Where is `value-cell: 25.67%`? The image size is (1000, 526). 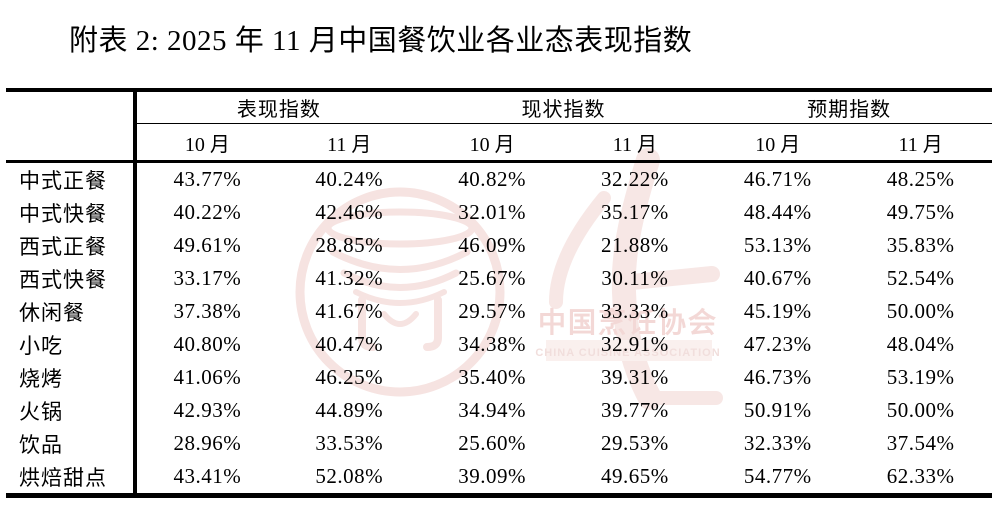
value-cell: 25.67% is located at coordinates (492, 278).